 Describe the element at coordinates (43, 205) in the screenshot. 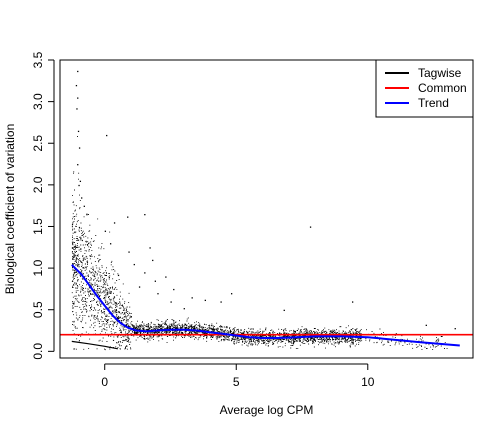

I see `y-axis: 0.0 0.5 1.0 1.5 2.0 2.5 3.0 3.5` at that location.